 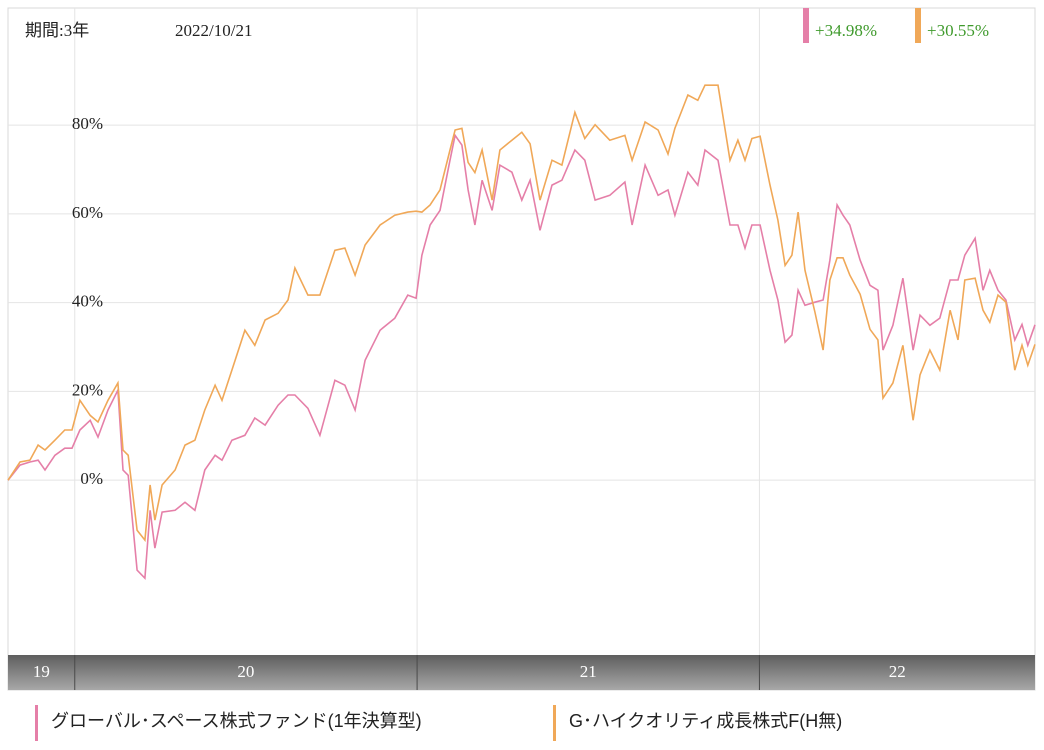 I want to click on y-tick-label: 40%, so click(x=87, y=301).